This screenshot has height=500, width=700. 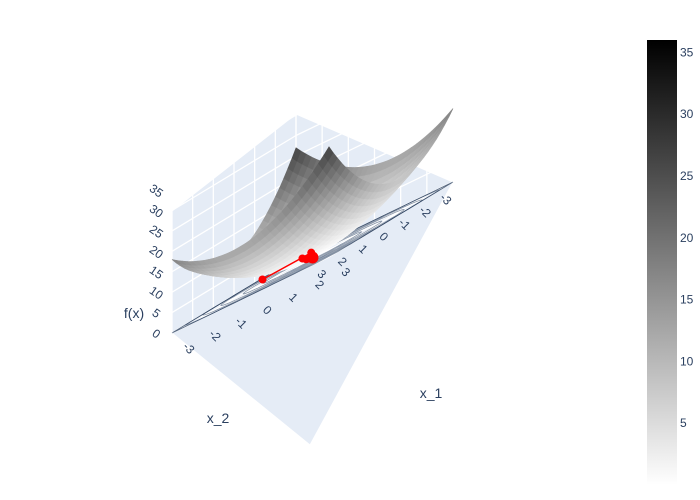 What do you see at coordinates (662, 262) in the screenshot?
I see `colorbar-gradient` at bounding box center [662, 262].